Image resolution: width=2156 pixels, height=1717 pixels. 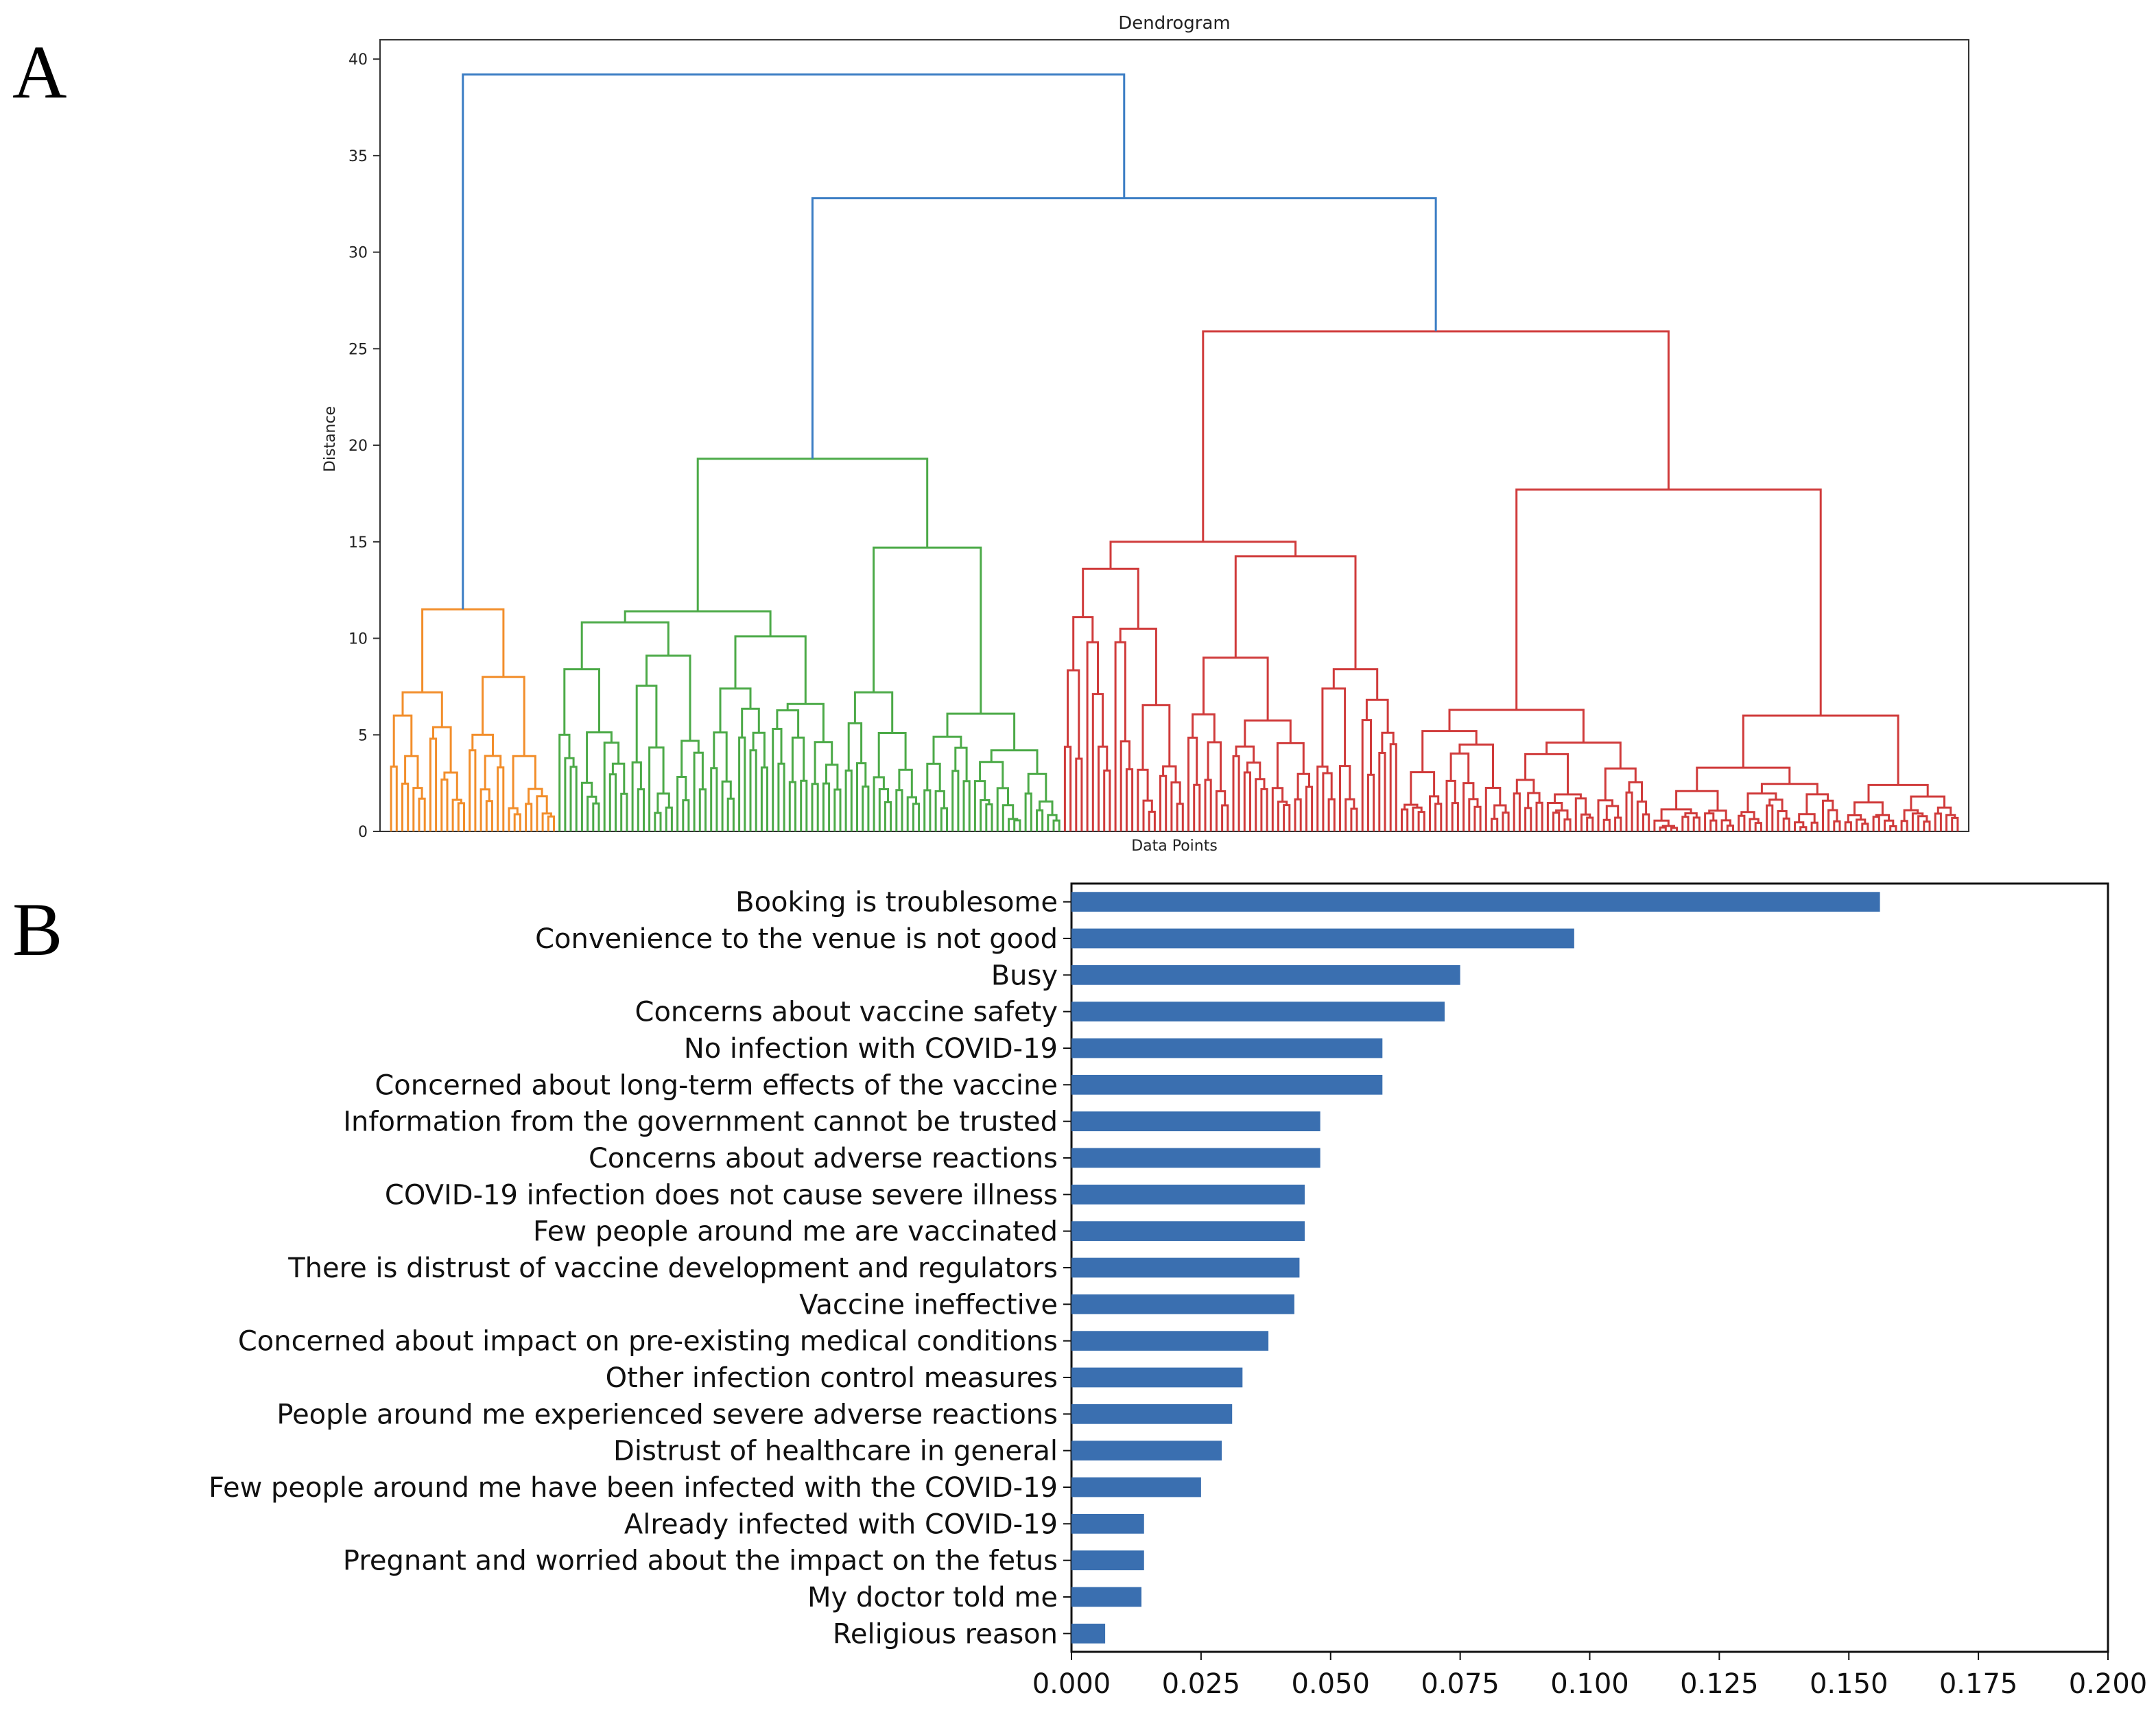 What do you see at coordinates (1174, 846) in the screenshot?
I see `dendrogram-x-label: Data Points` at bounding box center [1174, 846].